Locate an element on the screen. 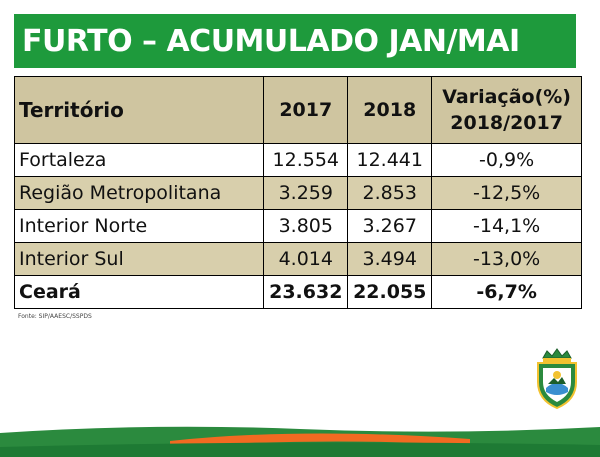  value-2018-cell: 3.494 is located at coordinates (390, 259).